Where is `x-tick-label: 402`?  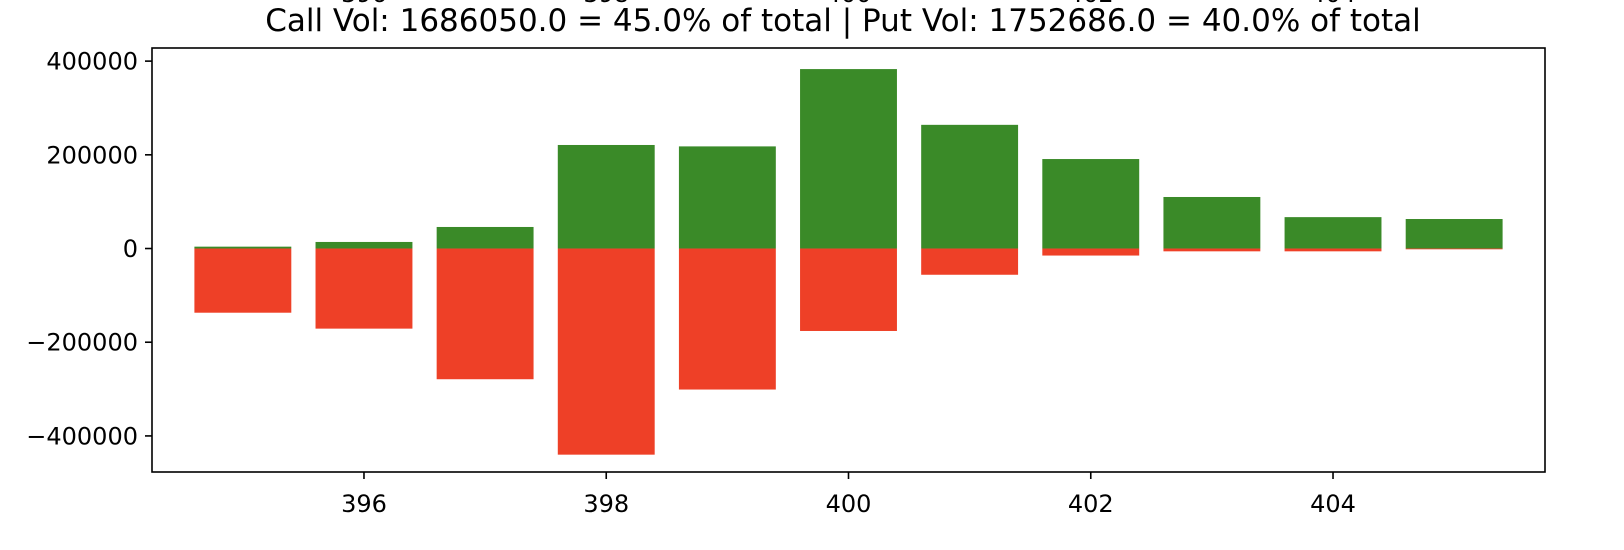
x-tick-label: 402 is located at coordinates (1091, 504).